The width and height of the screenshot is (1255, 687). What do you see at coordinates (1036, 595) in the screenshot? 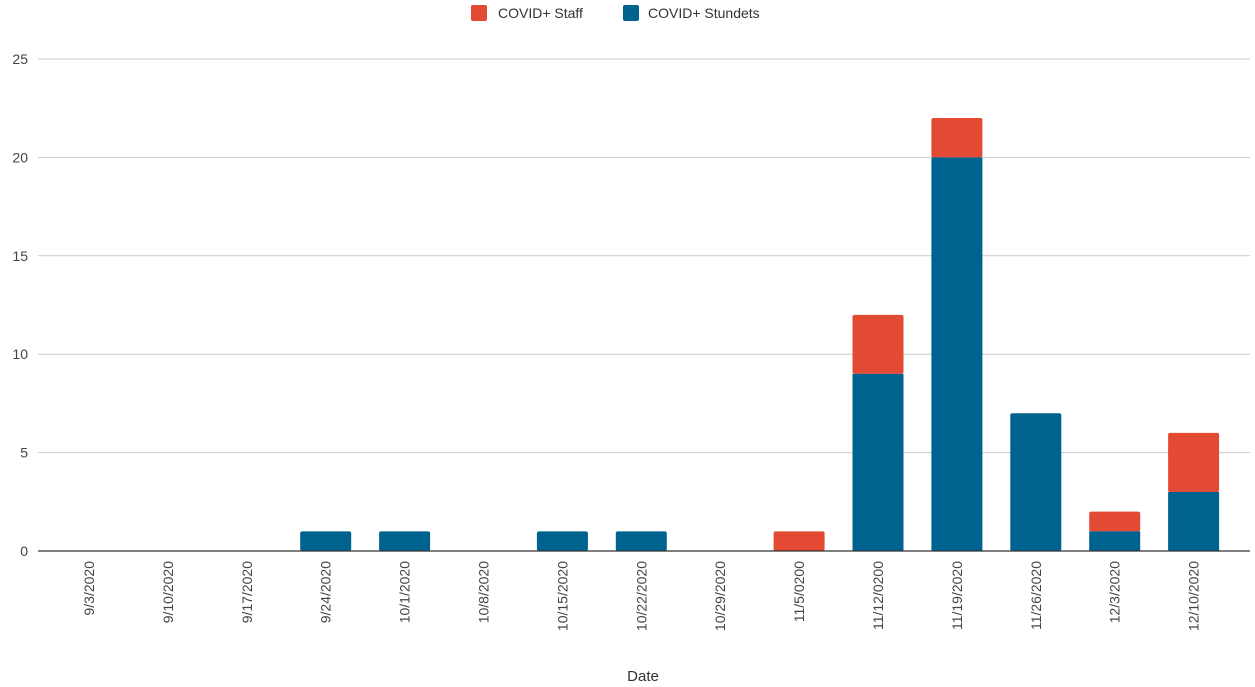
I see `x-tick-label: 11/26/2020` at bounding box center [1036, 595].